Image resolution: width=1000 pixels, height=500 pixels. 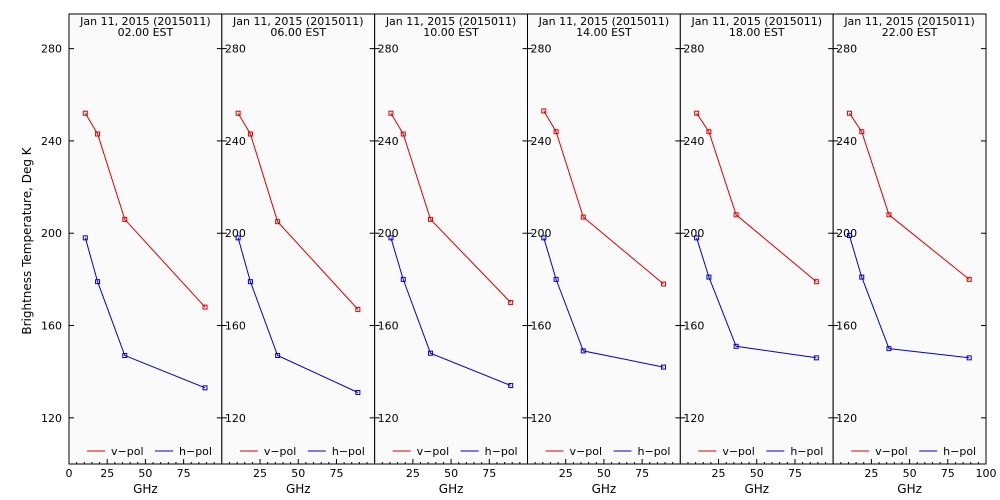 What do you see at coordinates (986, 473) in the screenshot?
I see `x-tick-label: 100` at bounding box center [986, 473].